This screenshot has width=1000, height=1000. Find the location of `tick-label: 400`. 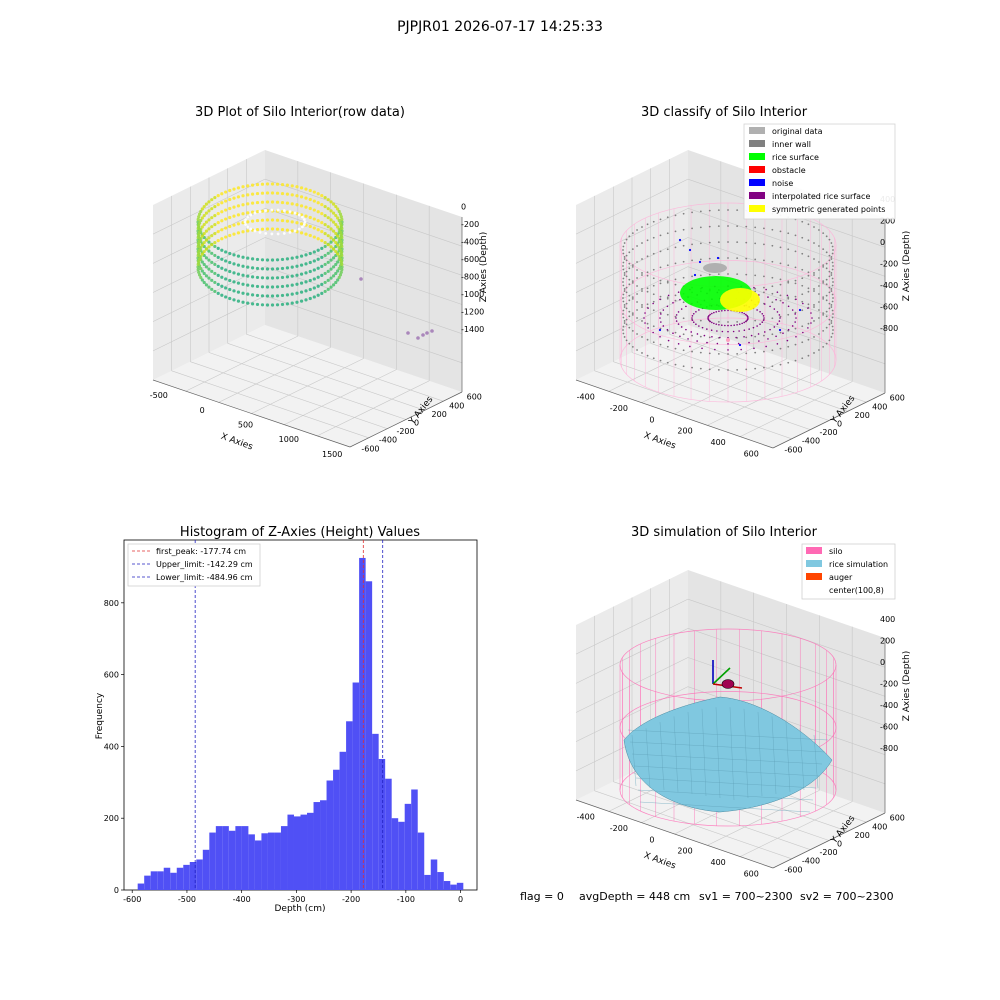

tick-label: 400 is located at coordinates (879, 406).